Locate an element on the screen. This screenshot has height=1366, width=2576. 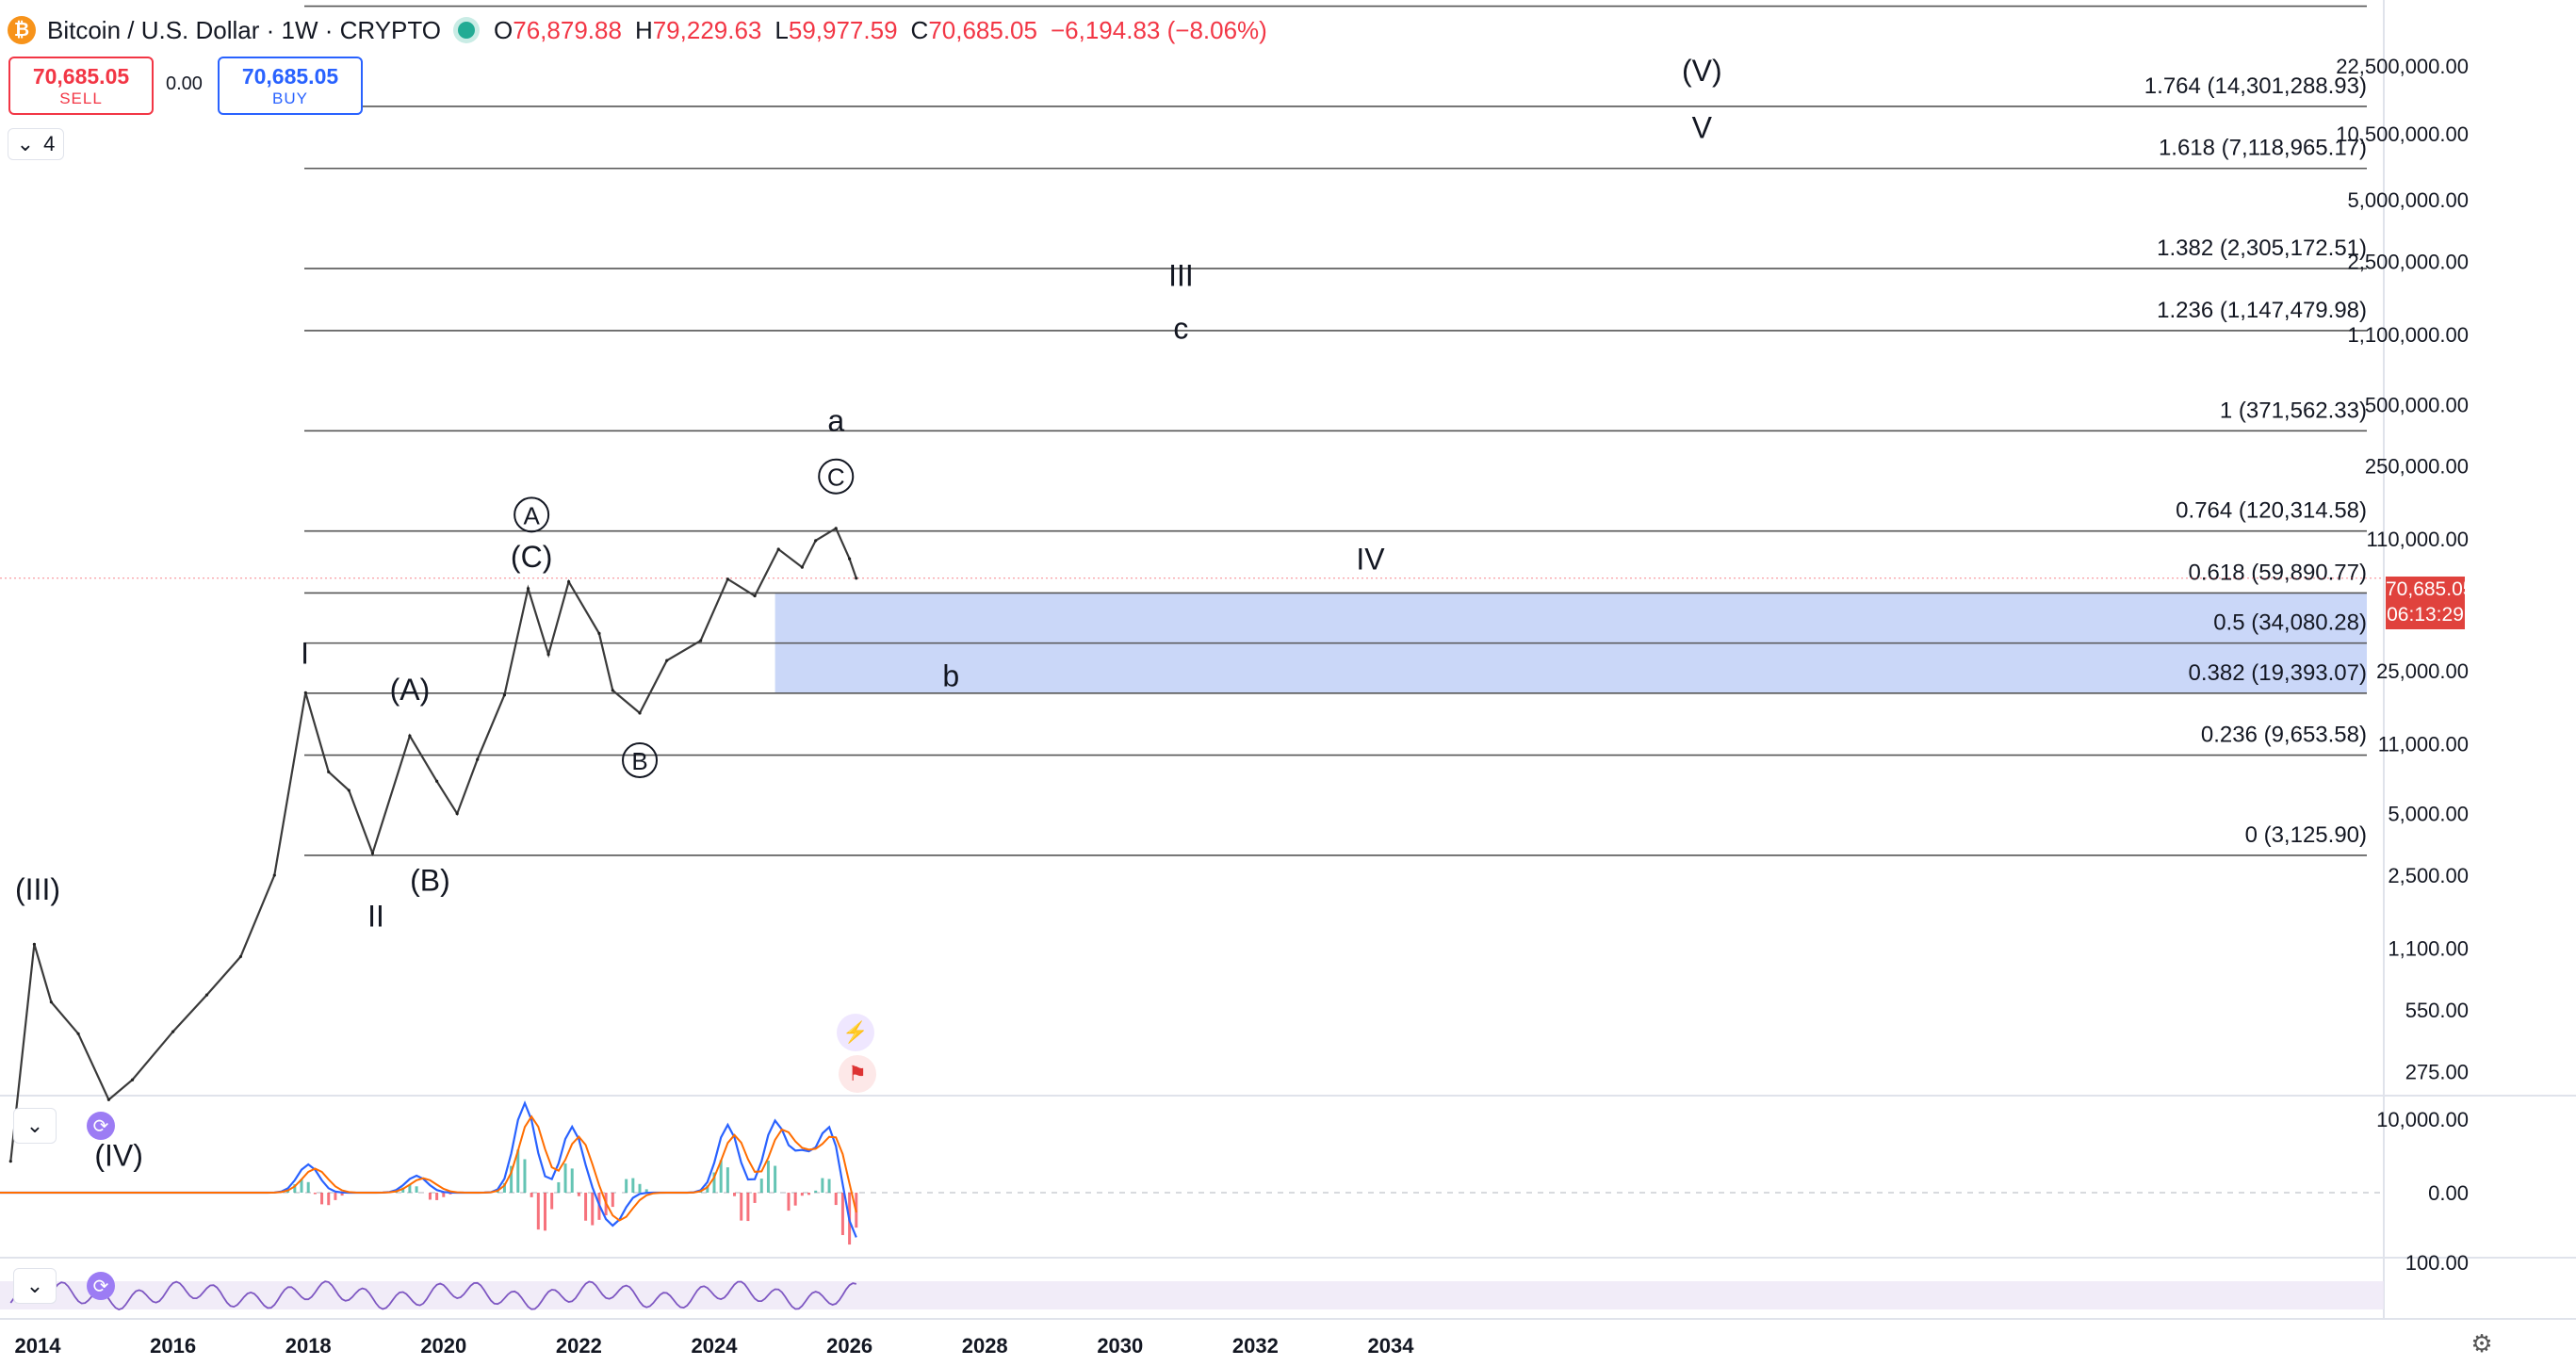
wave-label: a is located at coordinates (835, 421).